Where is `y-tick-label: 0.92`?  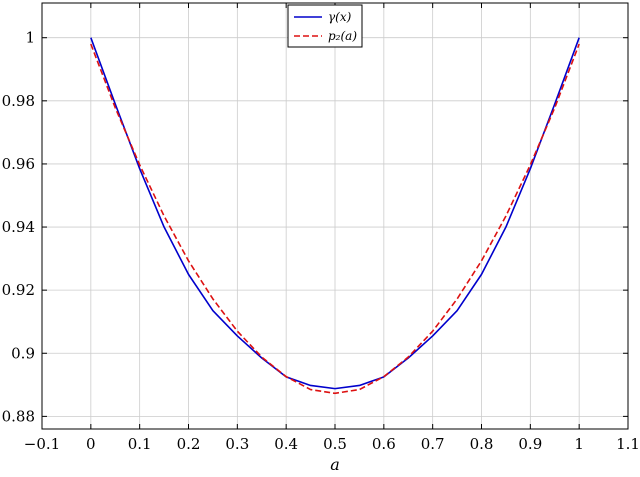 y-tick-label: 0.92 is located at coordinates (18, 290).